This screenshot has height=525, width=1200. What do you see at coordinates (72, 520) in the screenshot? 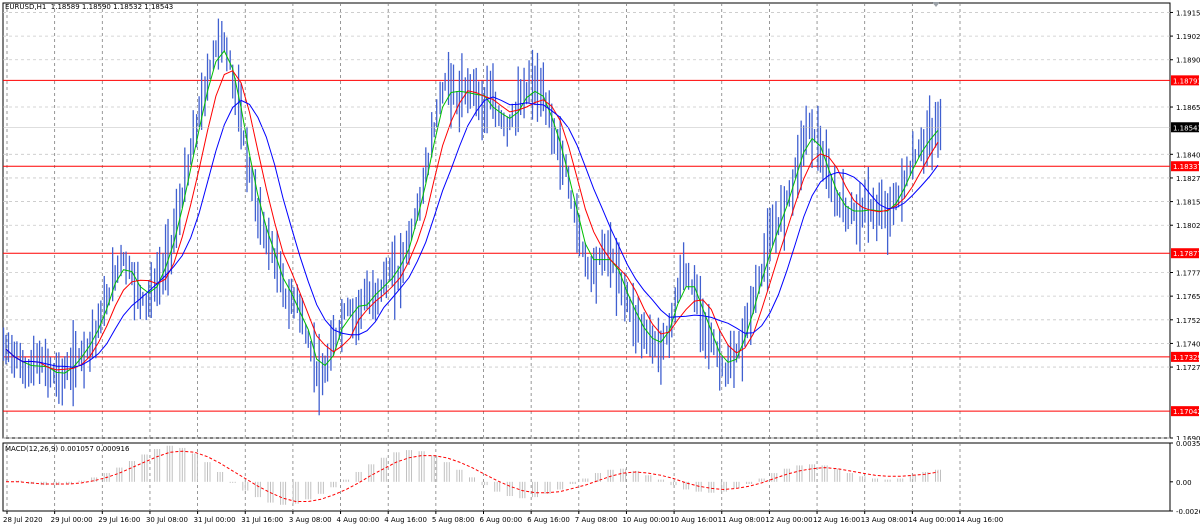
I see `time-tick-label: 29 Jul 00:00` at bounding box center [72, 520].